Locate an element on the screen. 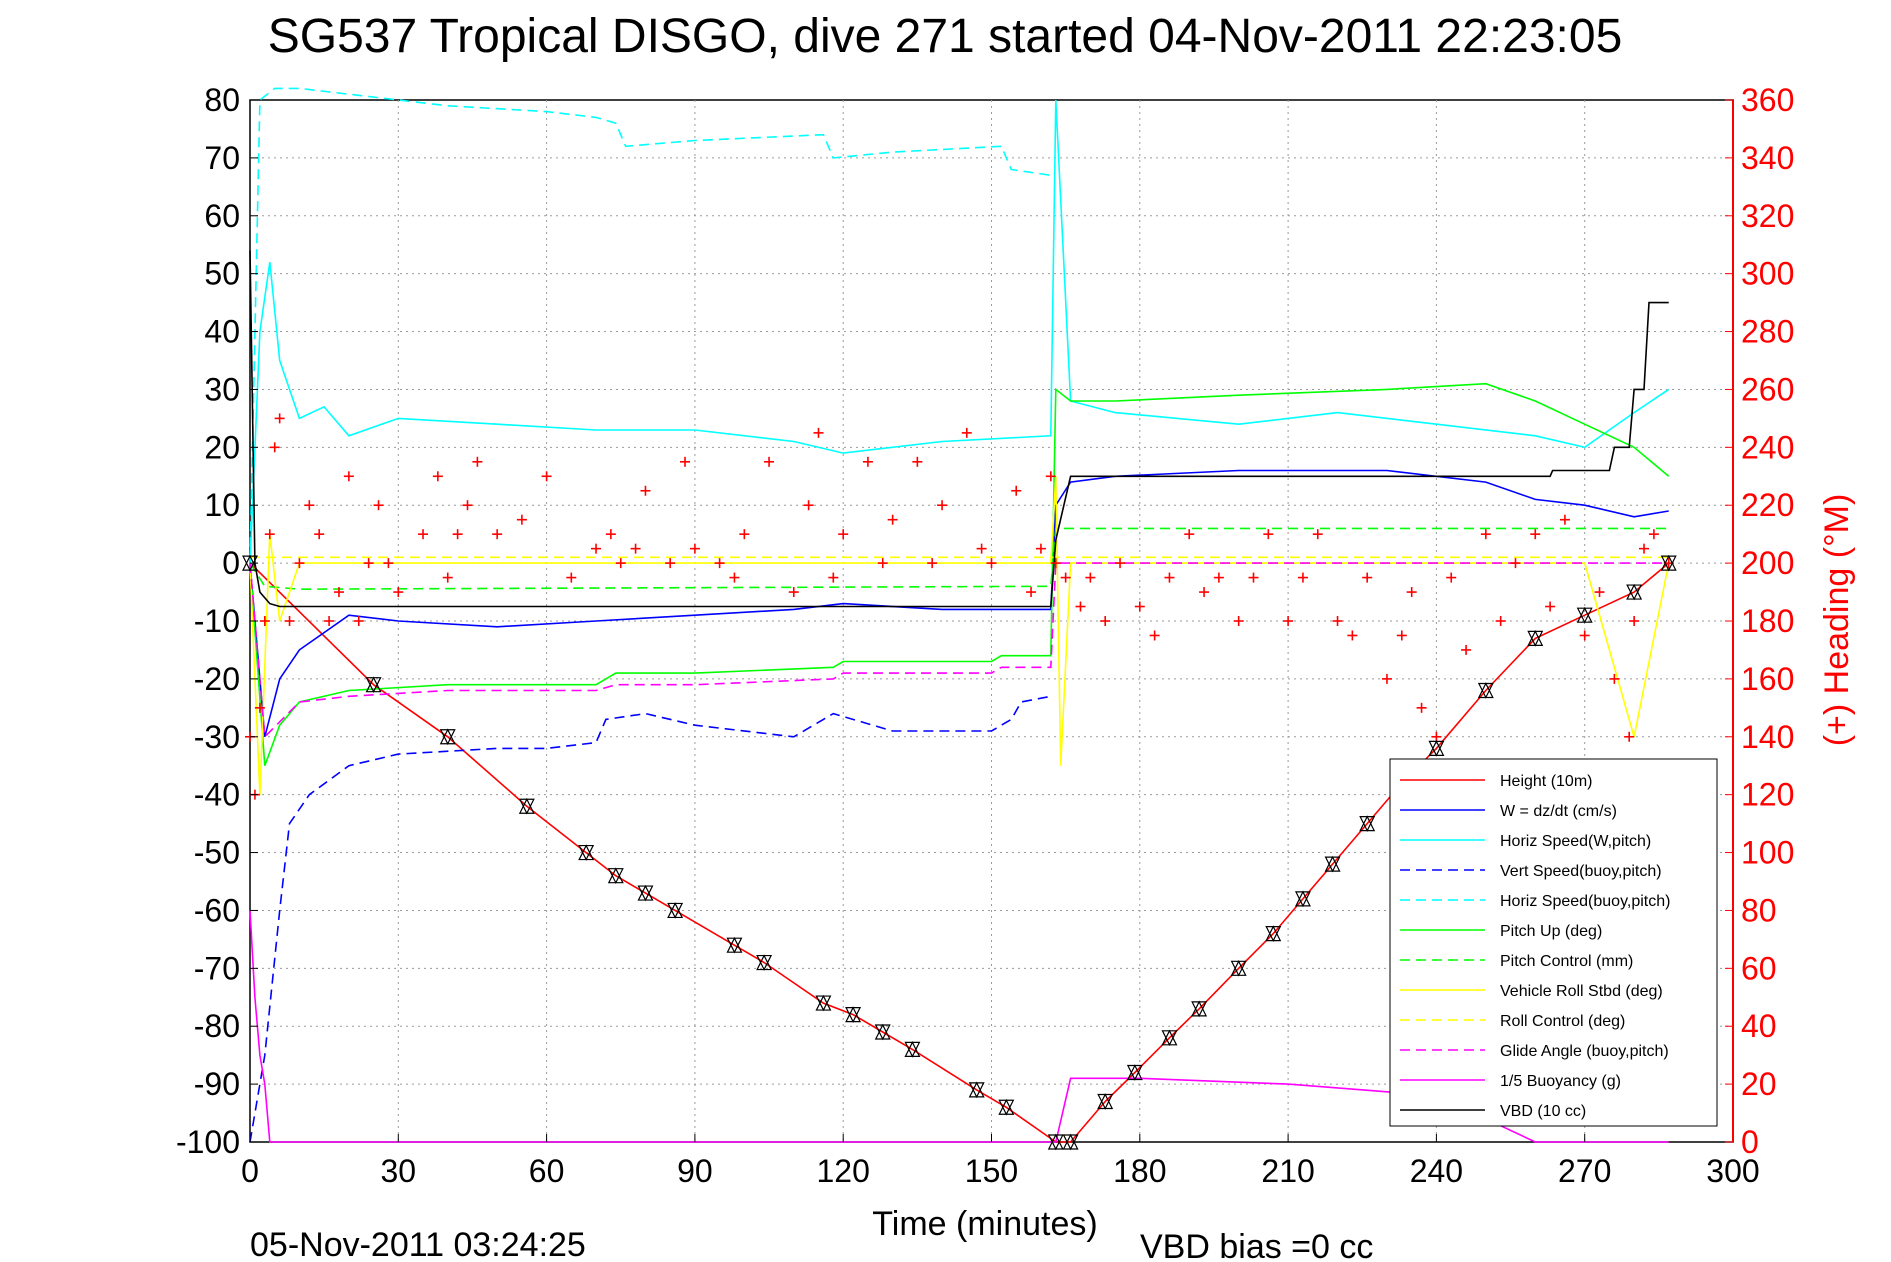 The width and height of the screenshot is (1891, 1262). series-line is located at coordinates (959, 650).